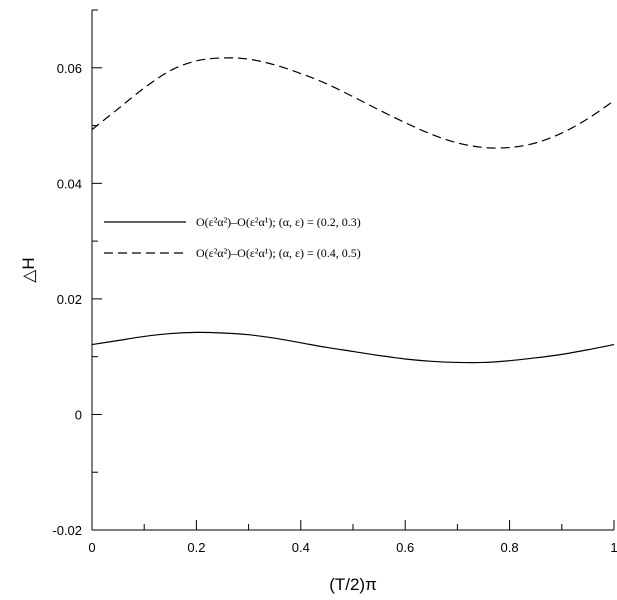 This screenshot has height=600, width=617. I want to click on x-tick-label: 0, so click(91, 547).